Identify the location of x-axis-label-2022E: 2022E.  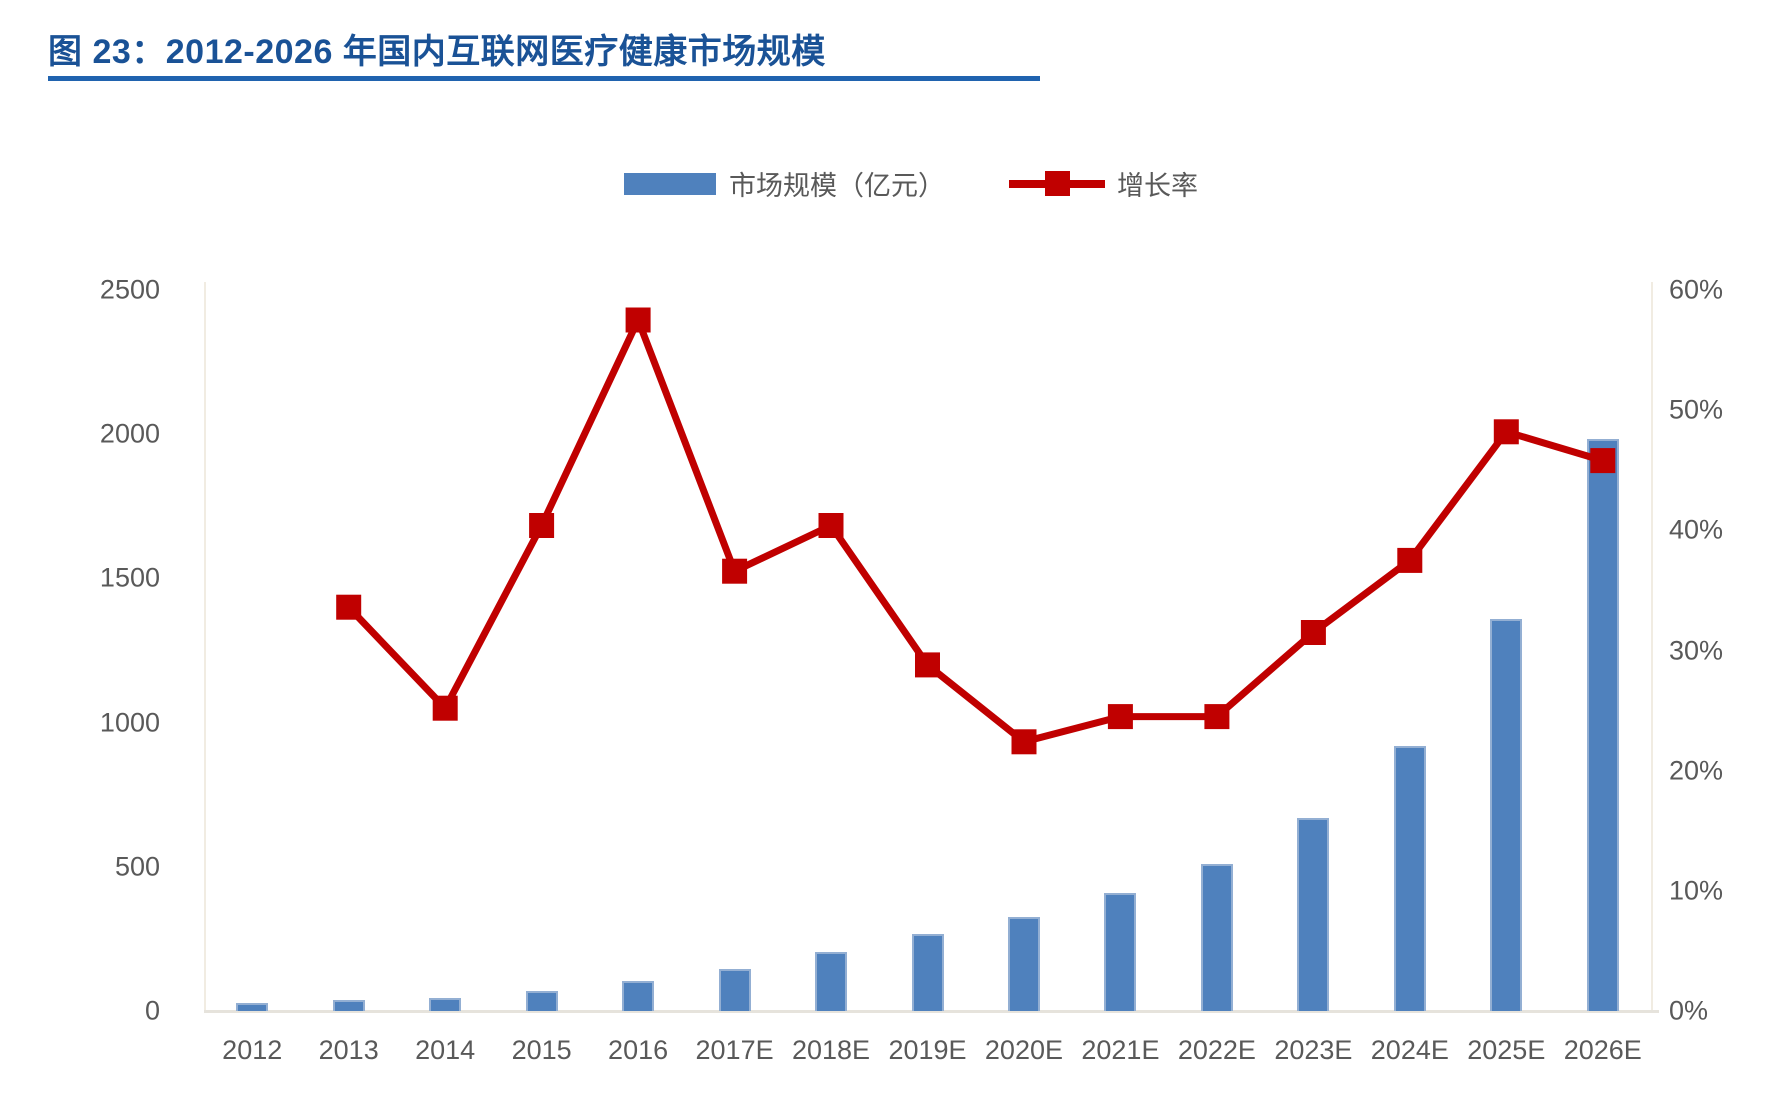
(1216, 1050).